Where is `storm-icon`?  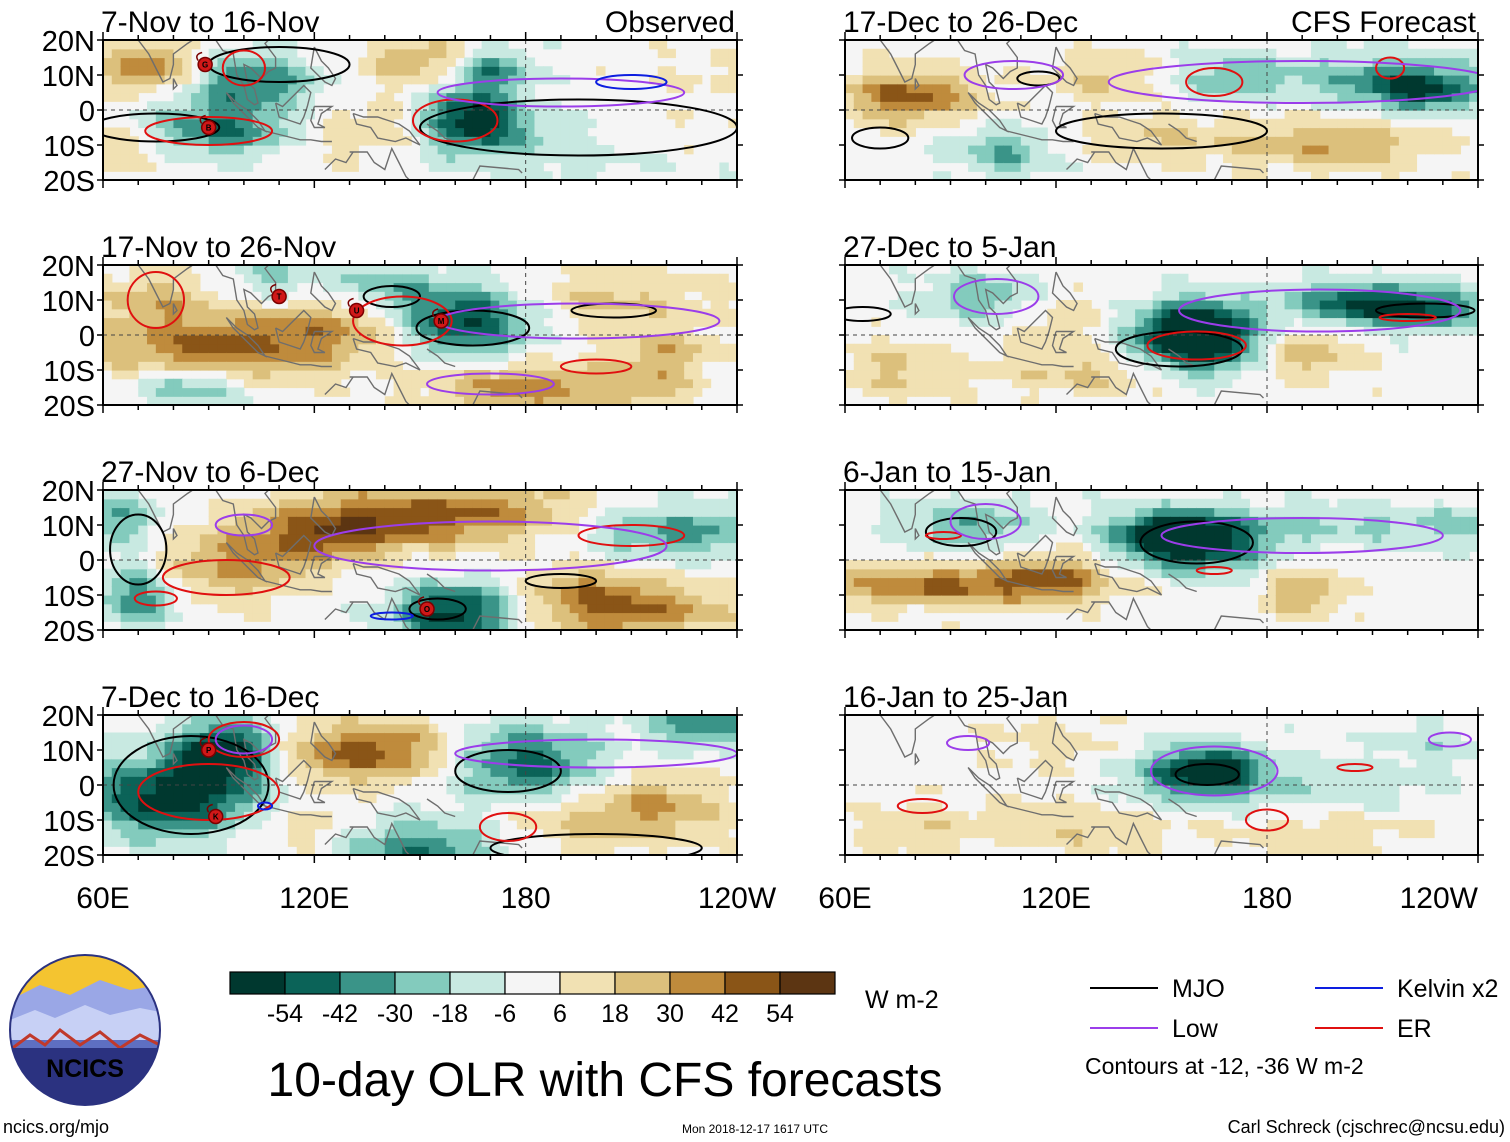 storm-icon is located at coordinates (208, 127).